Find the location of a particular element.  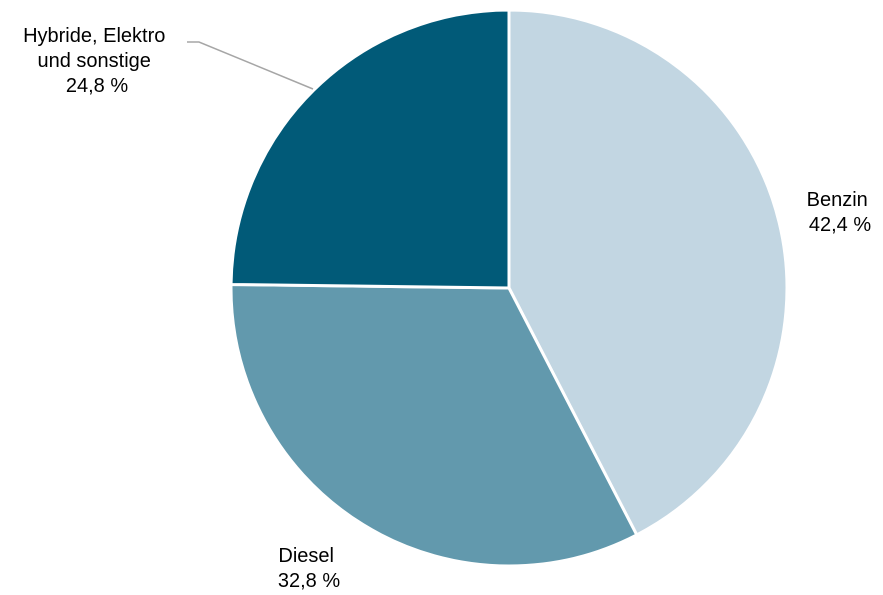

label-benzin-name: Benzin is located at coordinates (837, 200).